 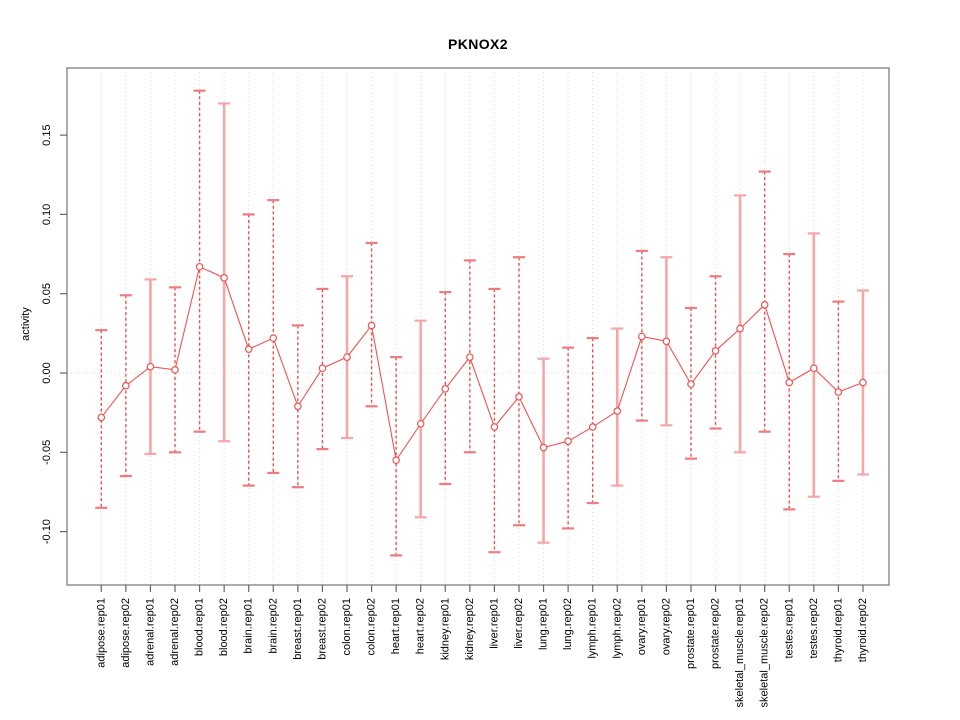 What do you see at coordinates (789, 628) in the screenshot?
I see `x-tick-label: testes.rep01` at bounding box center [789, 628].